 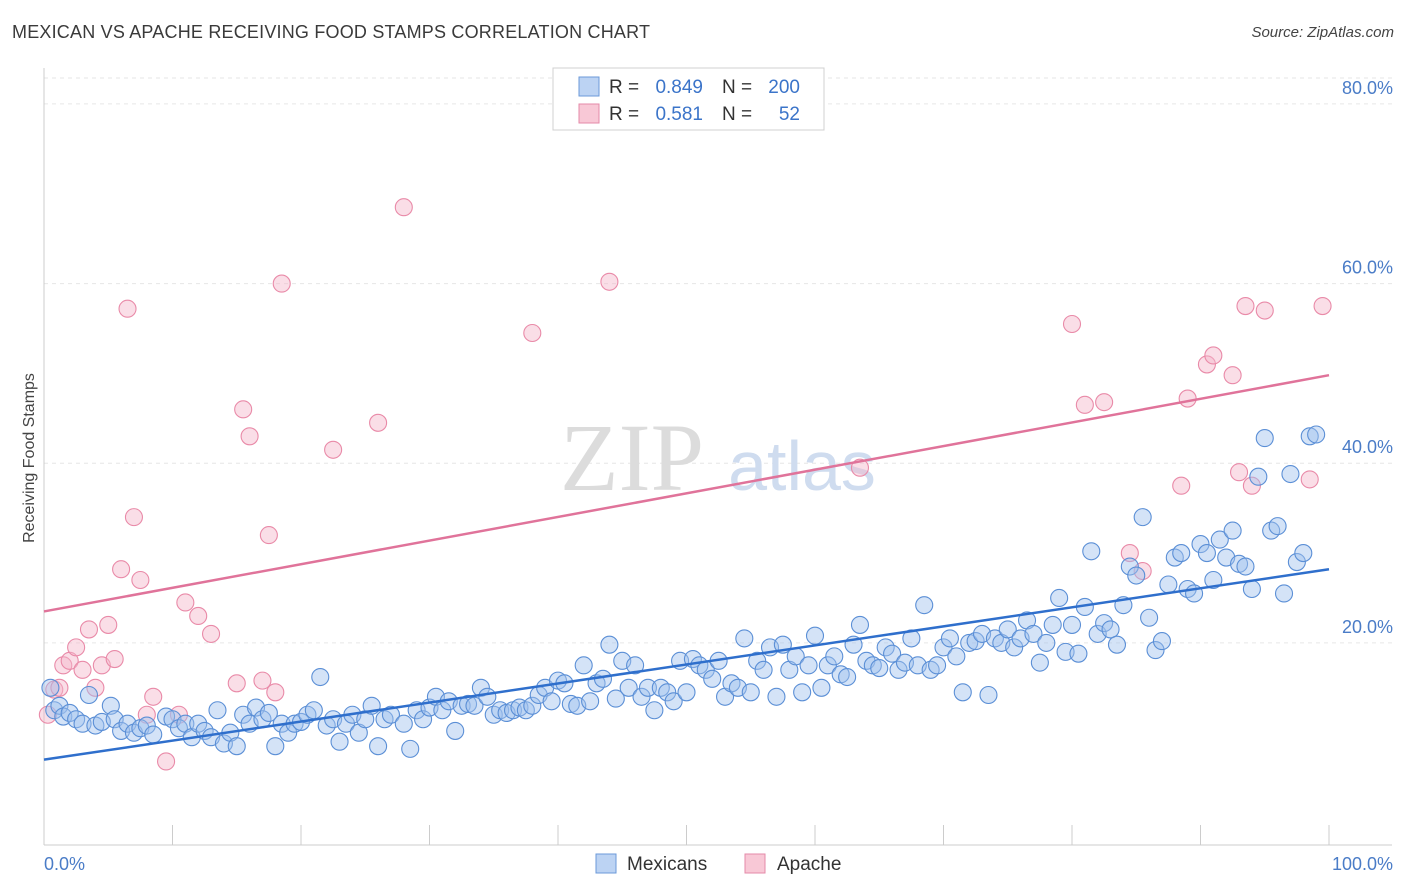 I want to click on y-tick-label-60: 60.0%, so click(x=1367, y=268).